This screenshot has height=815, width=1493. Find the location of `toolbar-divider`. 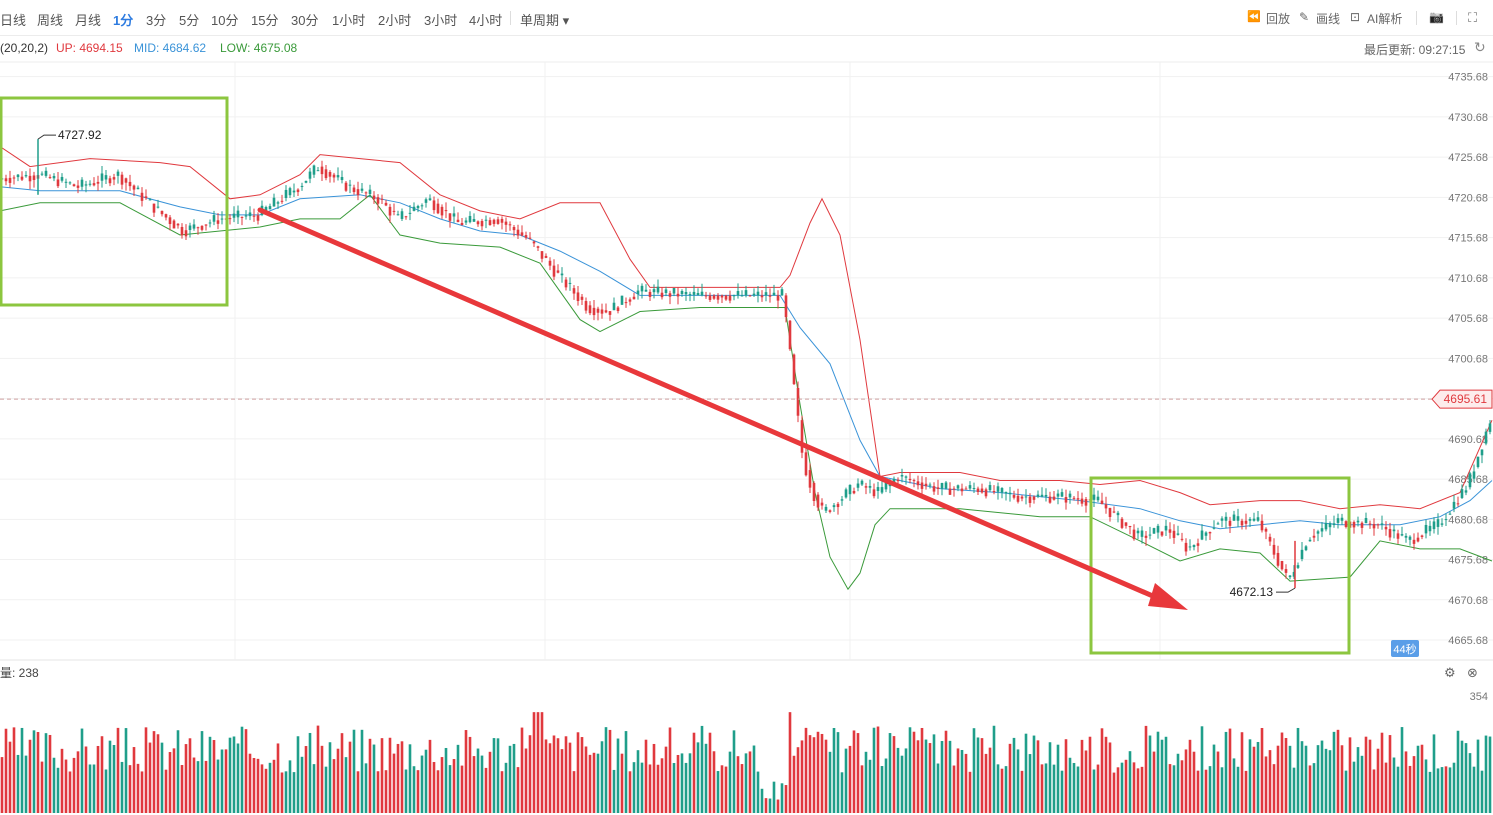

toolbar-divider is located at coordinates (510, 18).